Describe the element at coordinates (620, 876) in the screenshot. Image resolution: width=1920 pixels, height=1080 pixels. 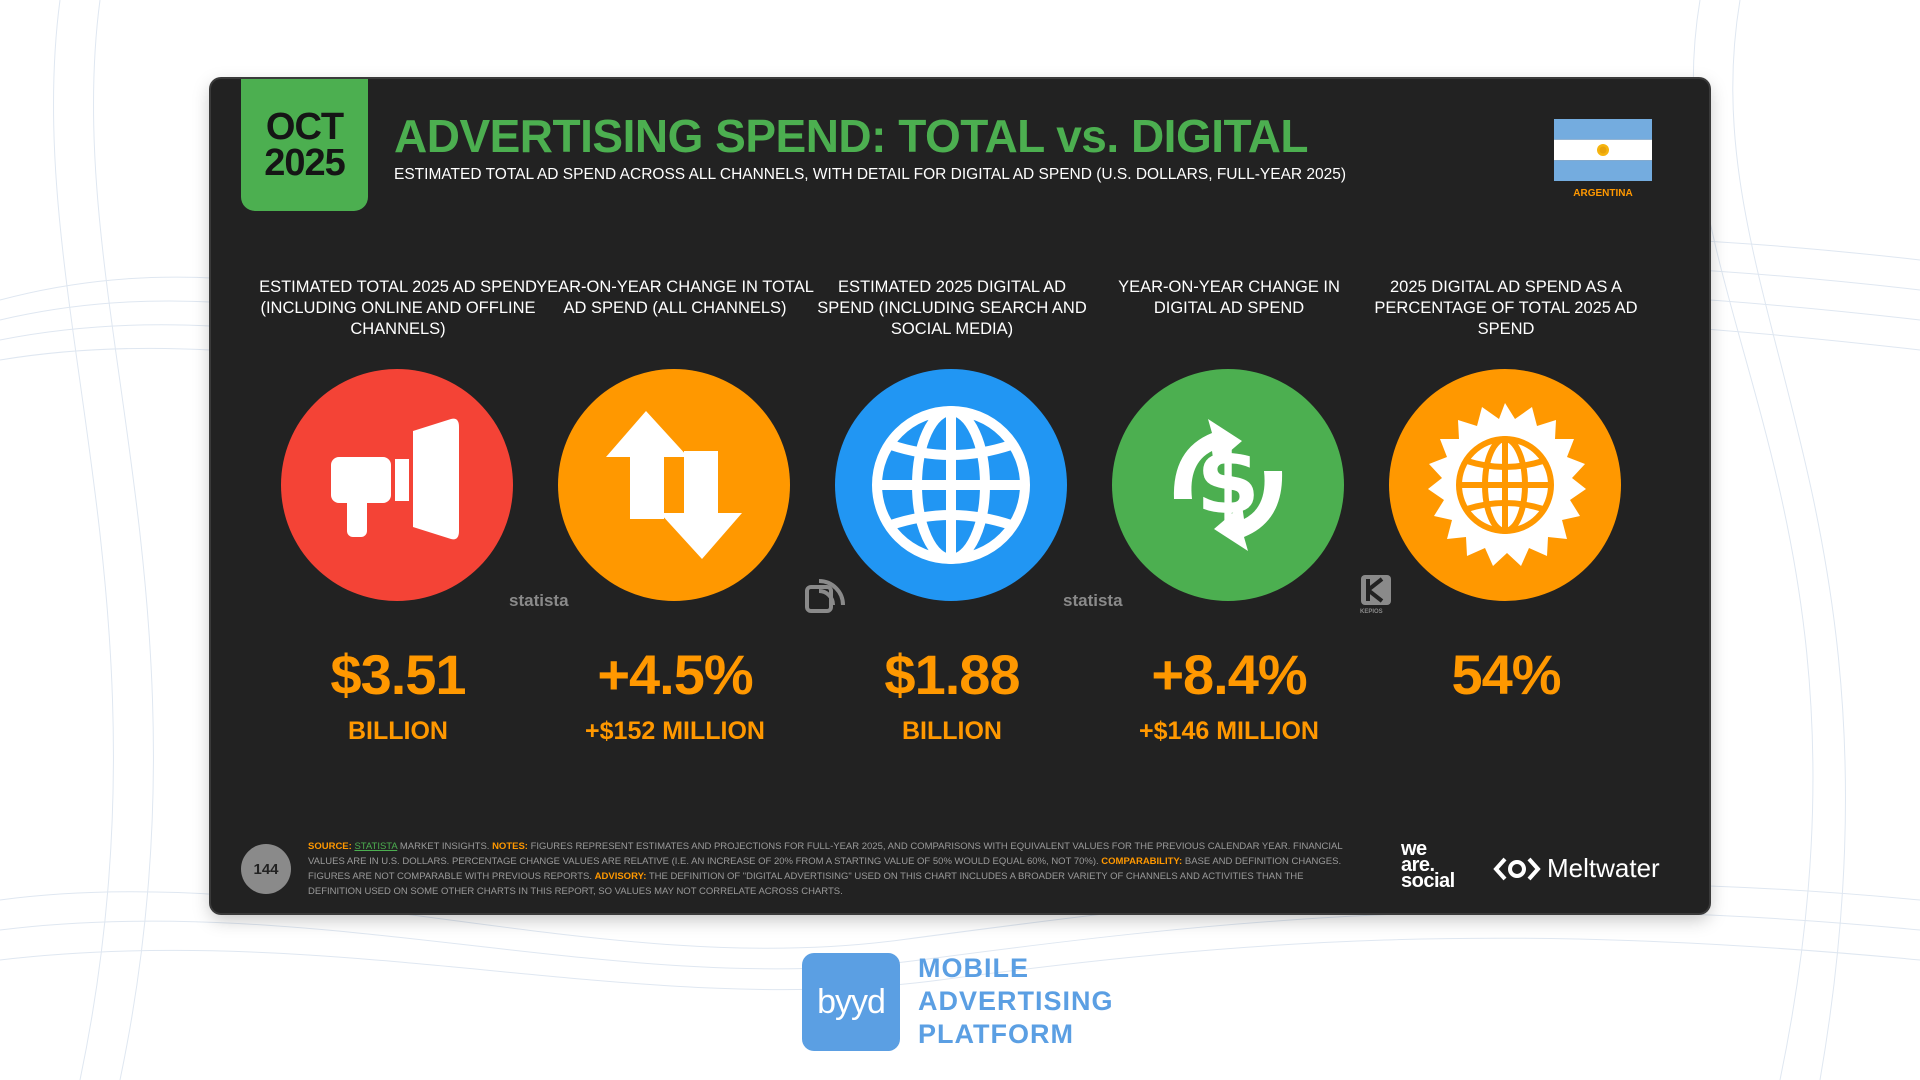
I see `advisory-key: ADVISORY:` at that location.